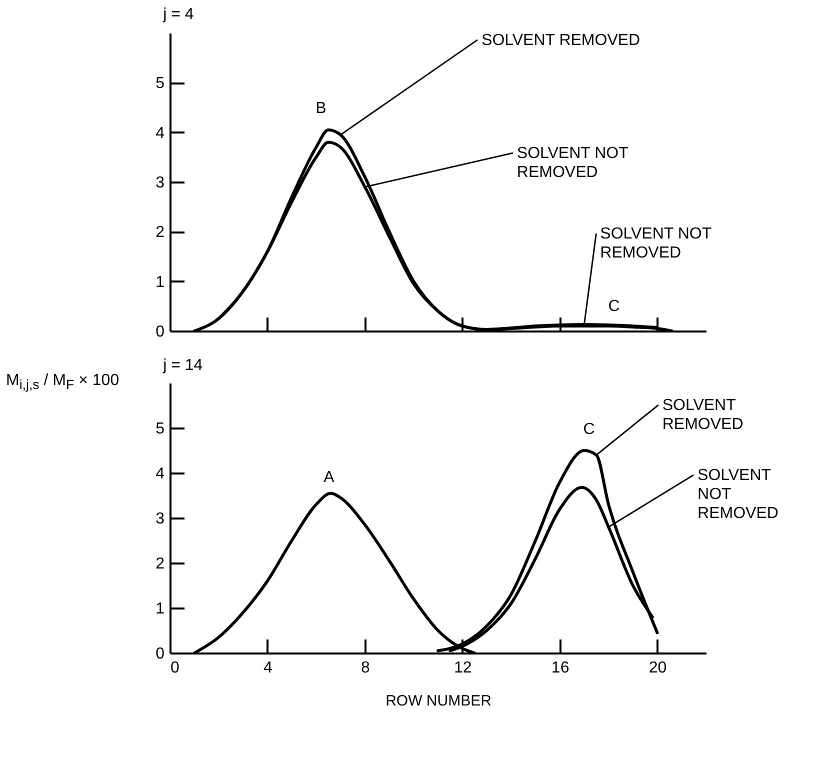  Describe the element at coordinates (329, 477) in the screenshot. I see `annotation: A` at that location.